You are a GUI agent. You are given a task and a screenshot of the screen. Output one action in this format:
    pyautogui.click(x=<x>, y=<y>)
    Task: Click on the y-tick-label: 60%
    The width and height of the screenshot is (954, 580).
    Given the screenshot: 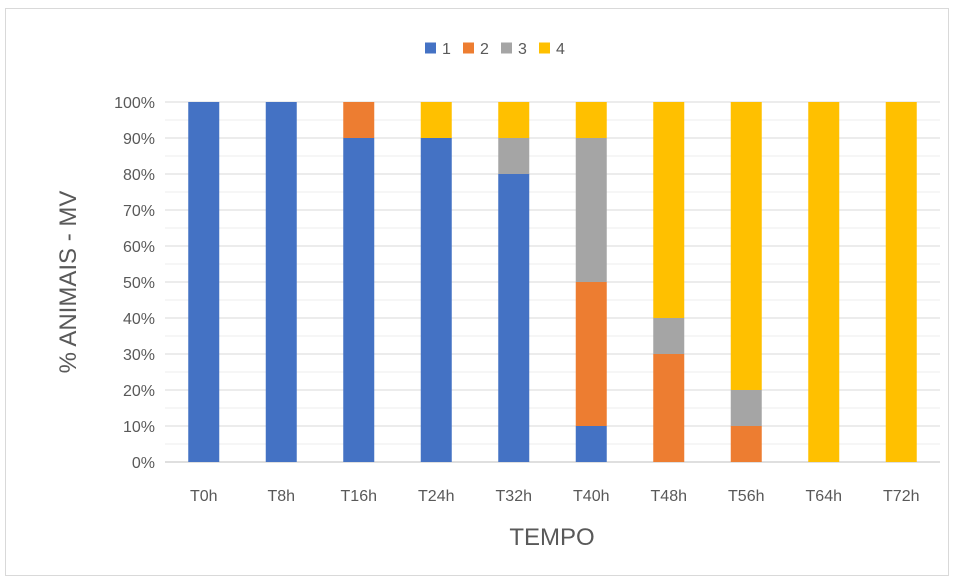 What is the action you would take?
    pyautogui.click(x=139, y=247)
    